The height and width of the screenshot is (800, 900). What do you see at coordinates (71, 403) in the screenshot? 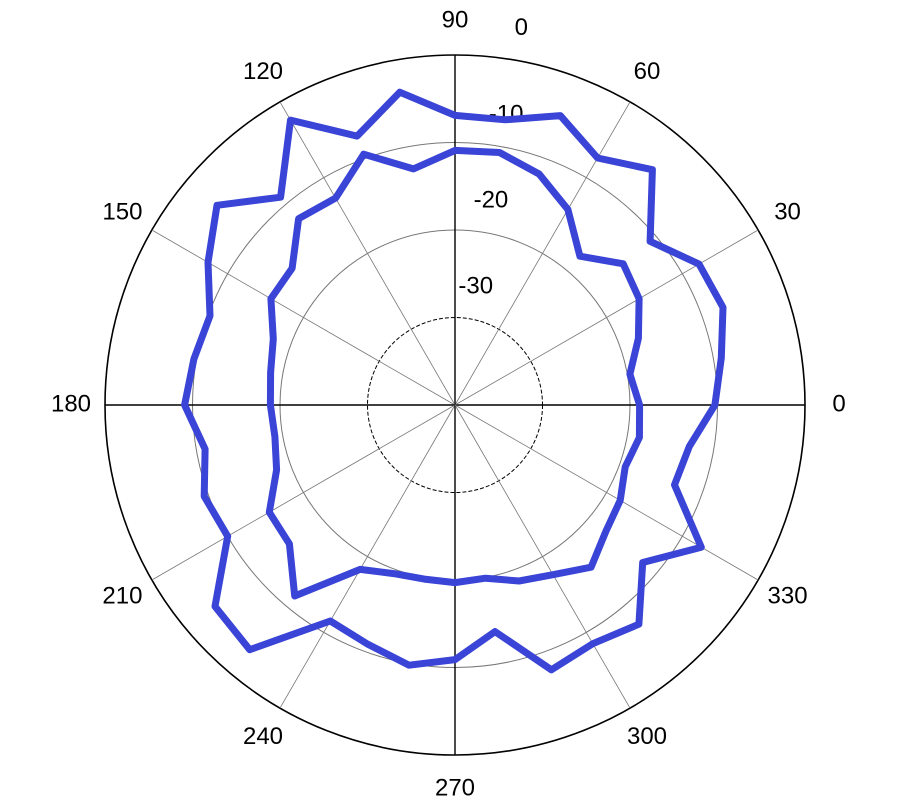
I see `theta-tick-label: 180` at bounding box center [71, 403].